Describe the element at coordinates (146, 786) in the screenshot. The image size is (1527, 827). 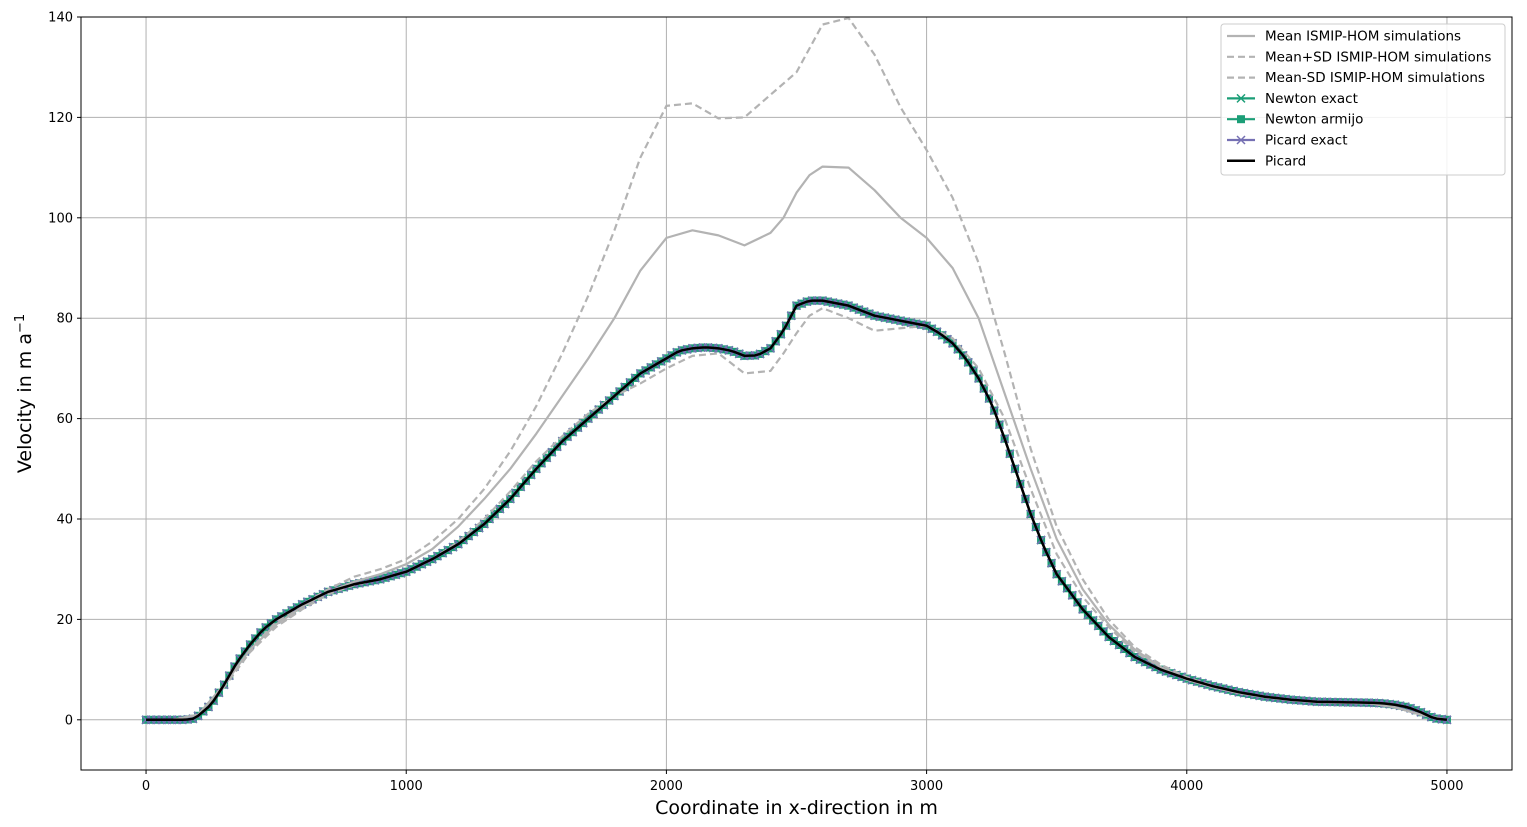
I see `x-tick-label: 0` at that location.